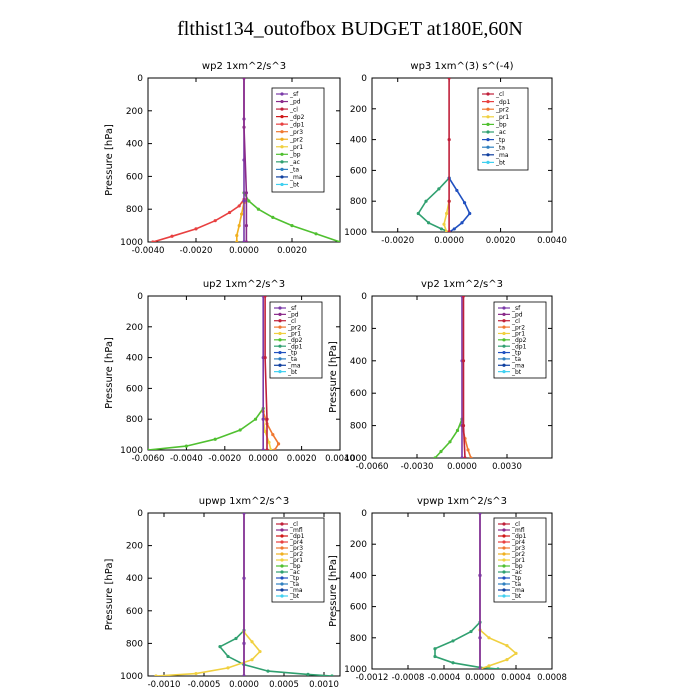 The image size is (700, 700). I want to click on legend-entry: _sf, so click(292, 308).